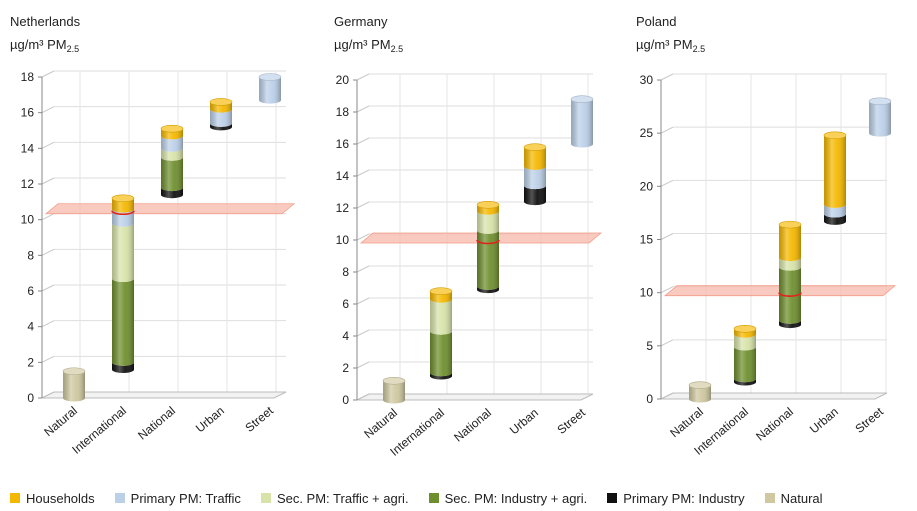 This screenshot has width=917, height=511. What do you see at coordinates (45, 21) in the screenshot?
I see `chart-title: Netherlands` at bounding box center [45, 21].